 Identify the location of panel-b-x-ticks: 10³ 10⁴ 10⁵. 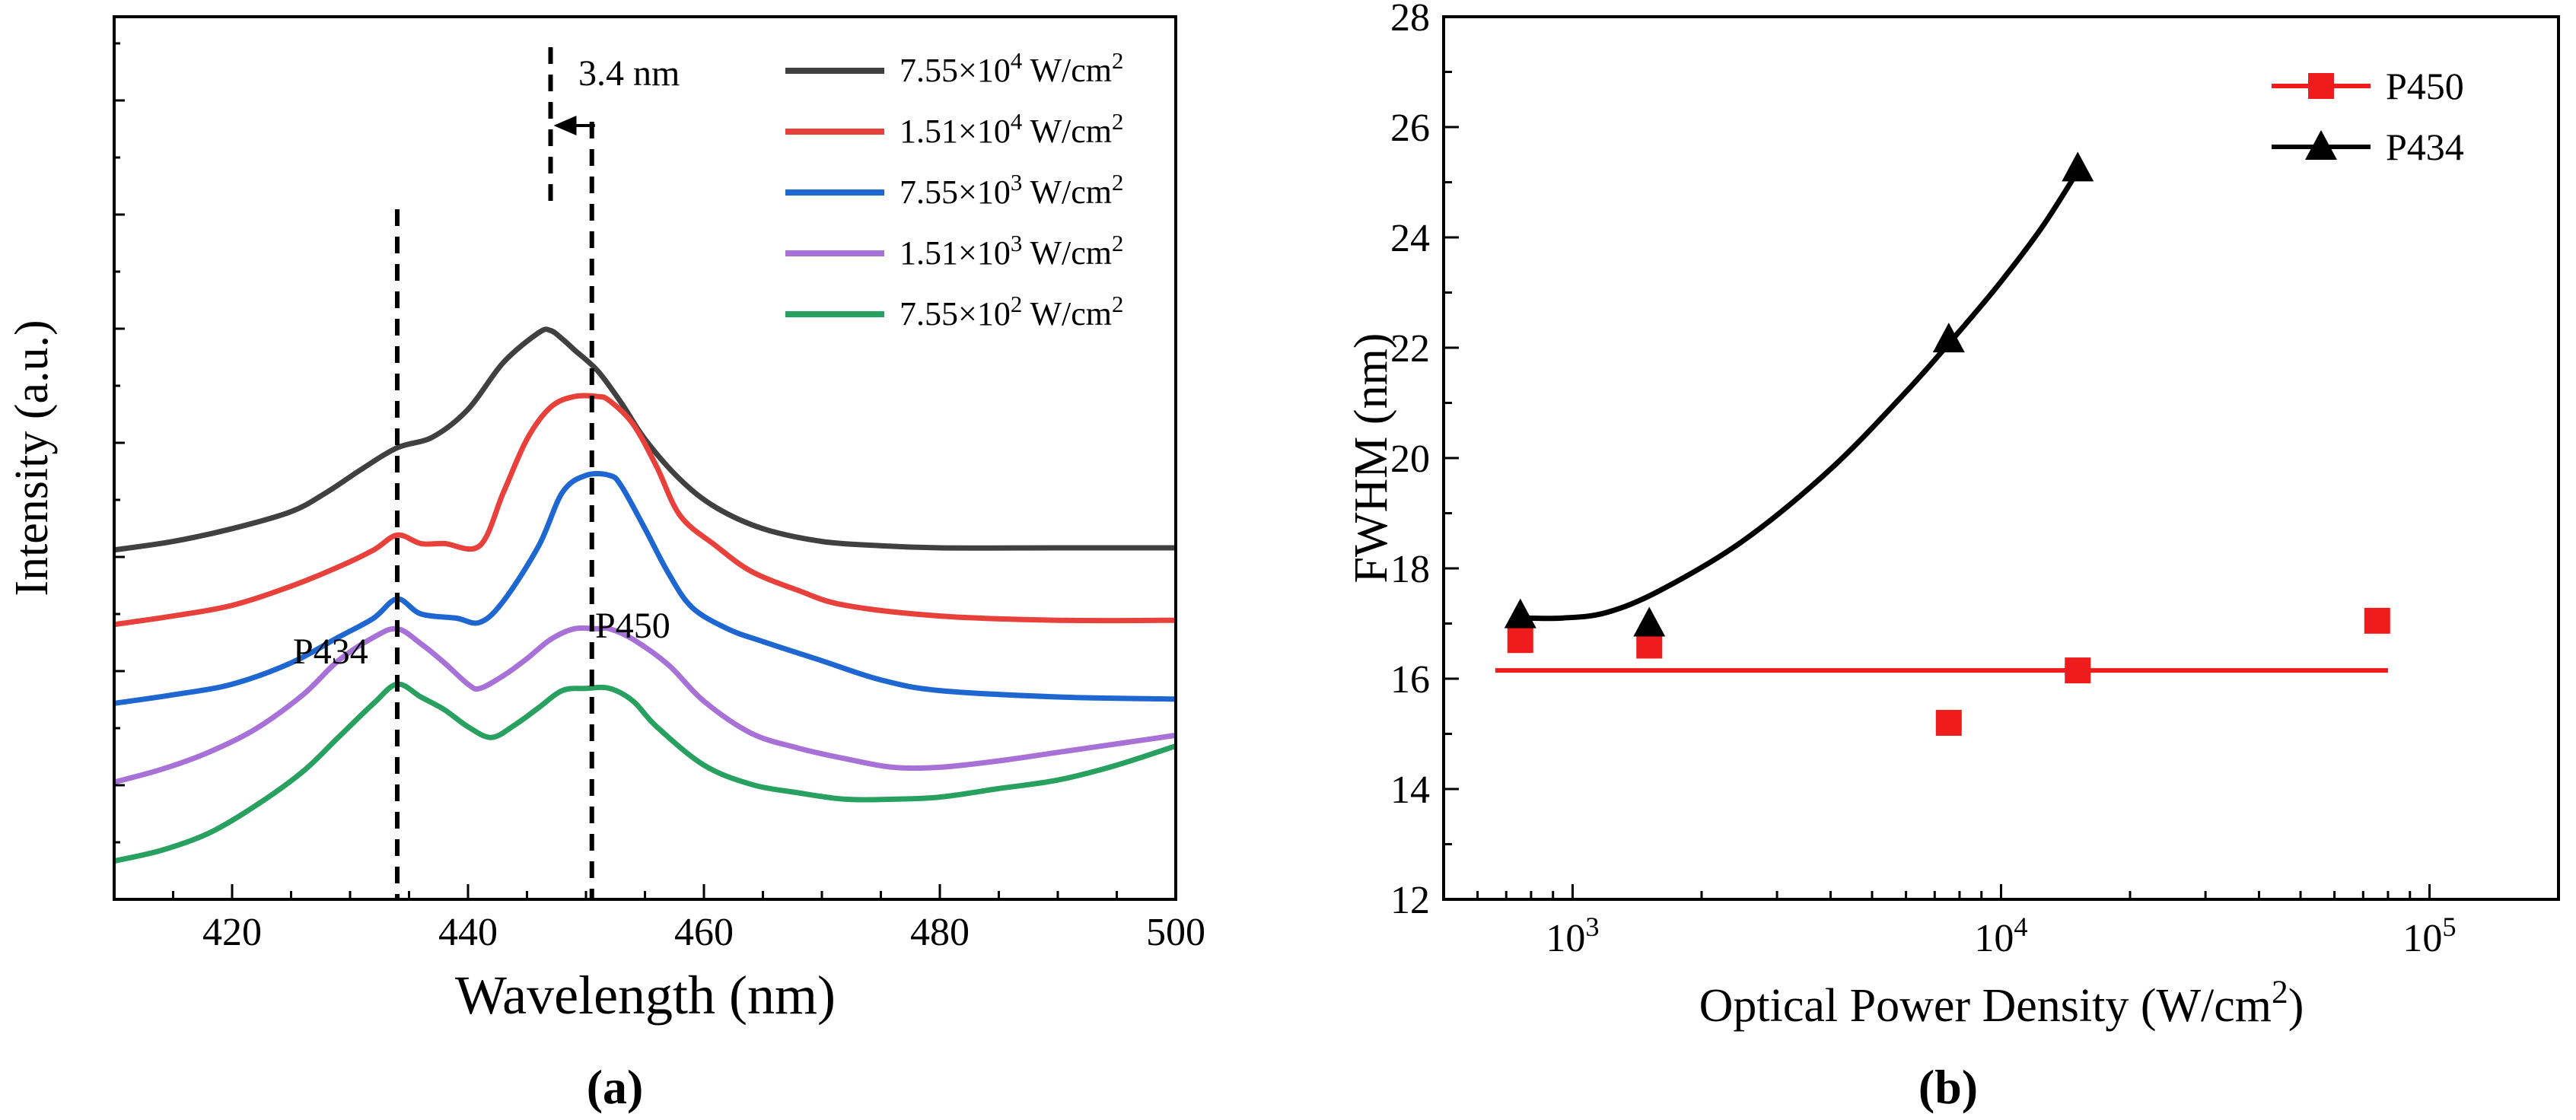
(2001, 922).